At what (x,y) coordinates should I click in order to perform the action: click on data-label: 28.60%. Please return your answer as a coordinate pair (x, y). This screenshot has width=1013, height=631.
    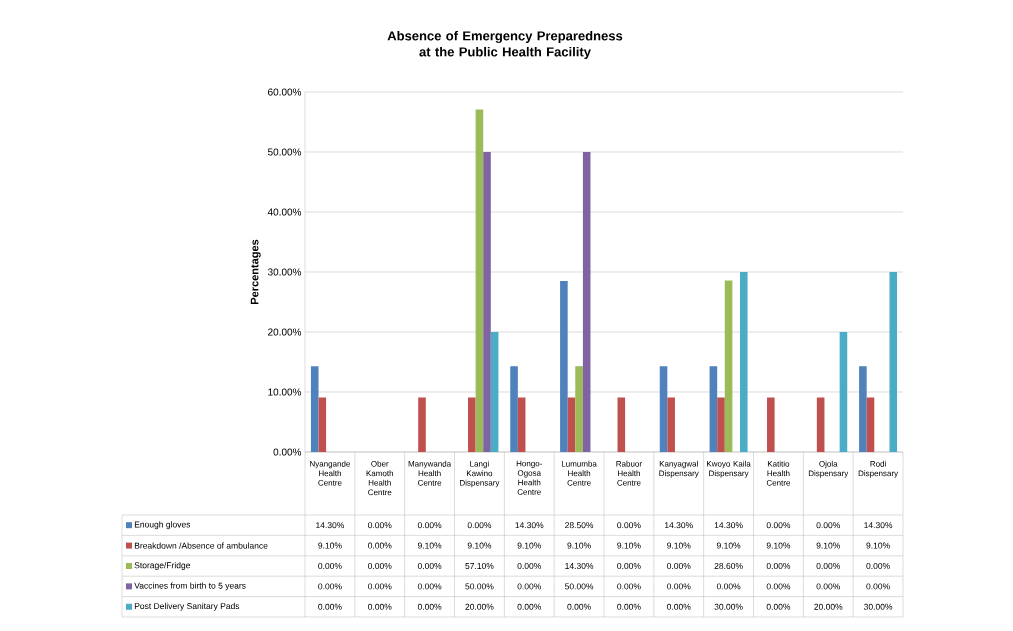
    Looking at the image, I should click on (728, 565).